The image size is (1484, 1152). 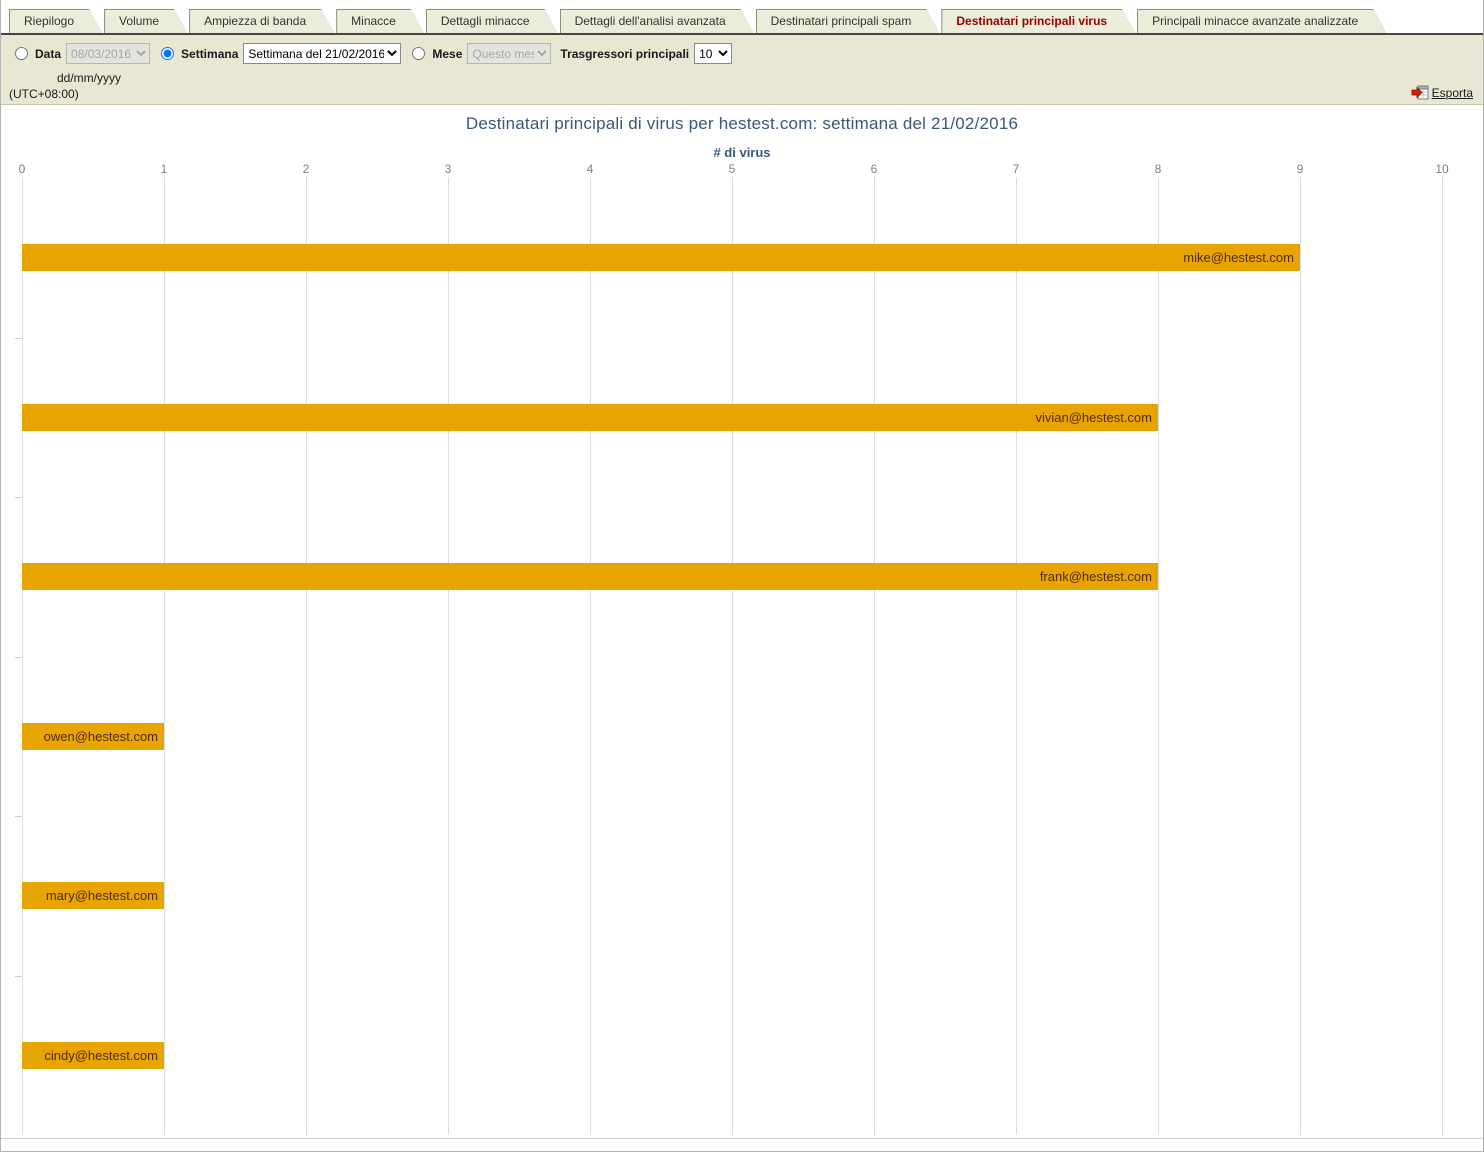 I want to click on tab-label: Riepilogo, so click(x=56, y=21).